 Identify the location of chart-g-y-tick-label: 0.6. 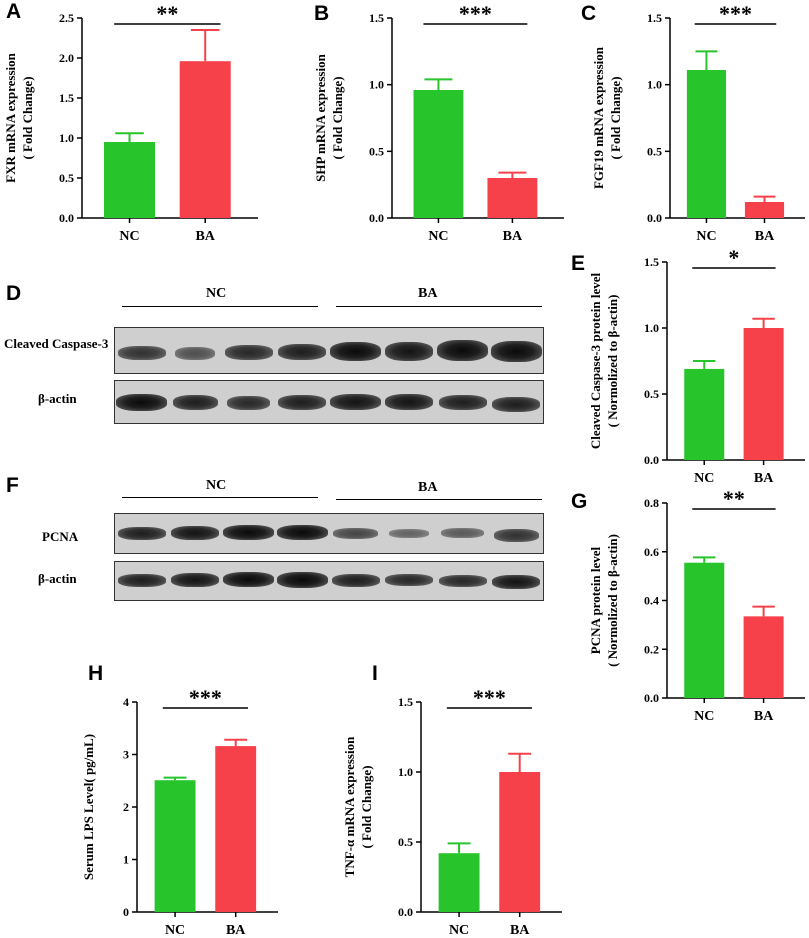
(651, 552).